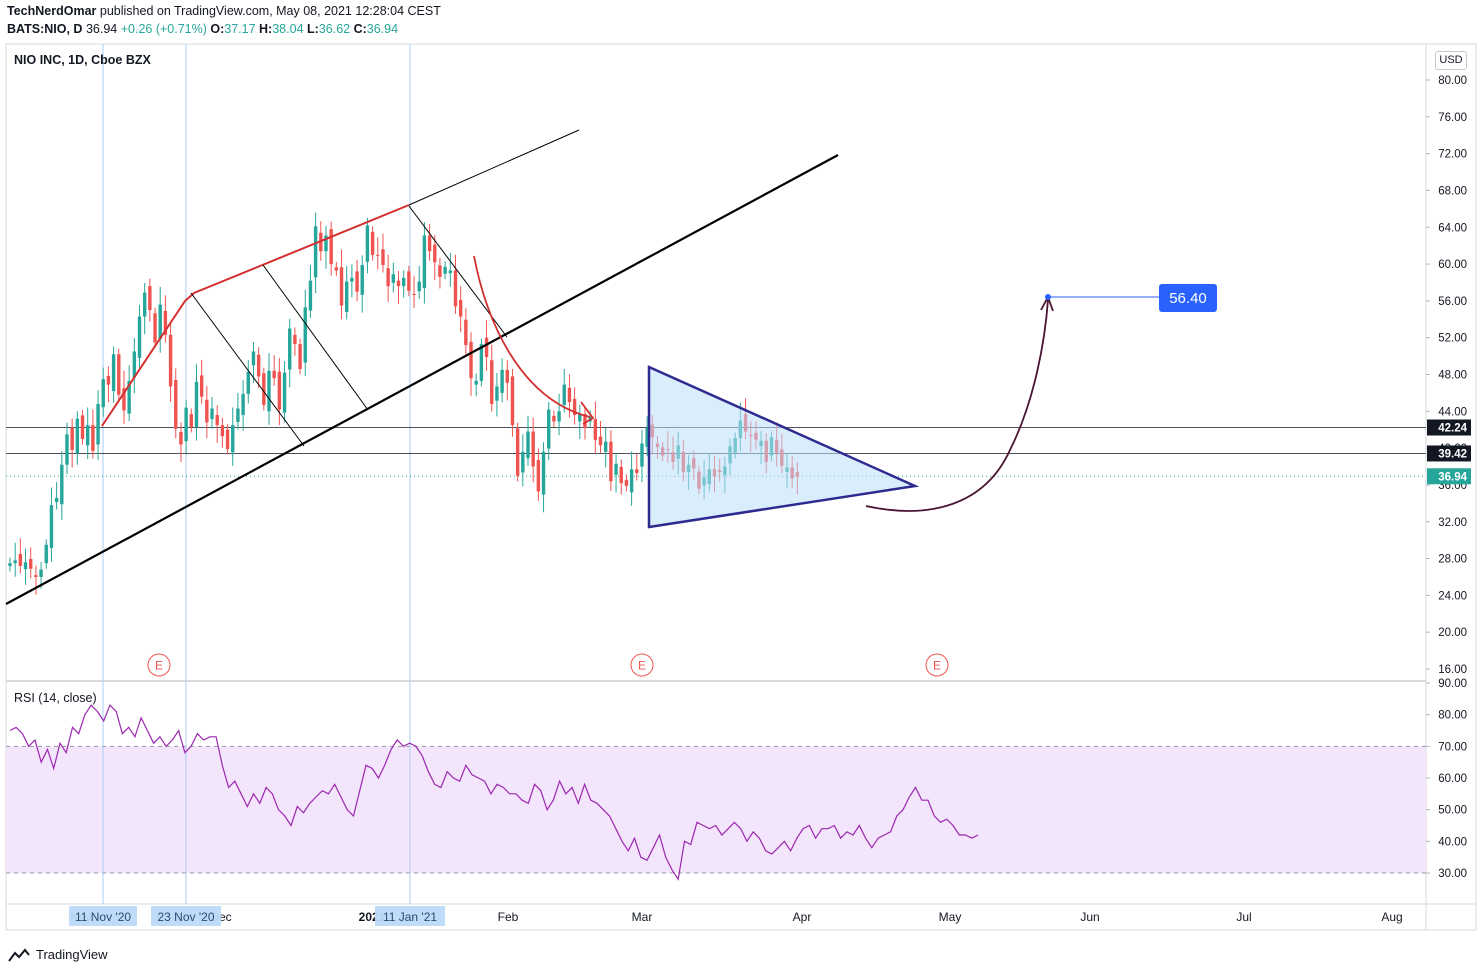 The height and width of the screenshot is (968, 1484). Describe the element at coordinates (1452, 477) in the screenshot. I see `price-tag-text: 36.94` at that location.